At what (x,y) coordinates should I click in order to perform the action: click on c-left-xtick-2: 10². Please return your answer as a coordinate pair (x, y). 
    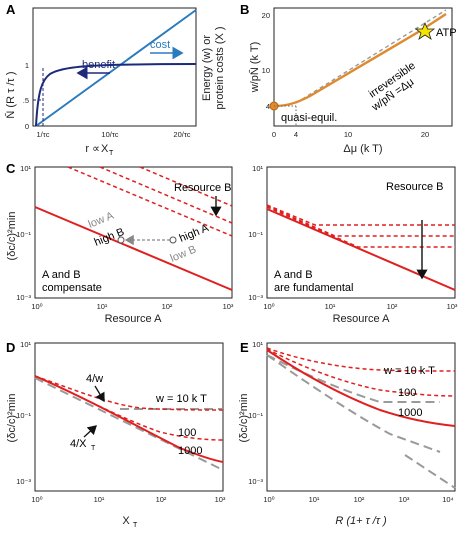
    Looking at the image, I should click on (167, 306).